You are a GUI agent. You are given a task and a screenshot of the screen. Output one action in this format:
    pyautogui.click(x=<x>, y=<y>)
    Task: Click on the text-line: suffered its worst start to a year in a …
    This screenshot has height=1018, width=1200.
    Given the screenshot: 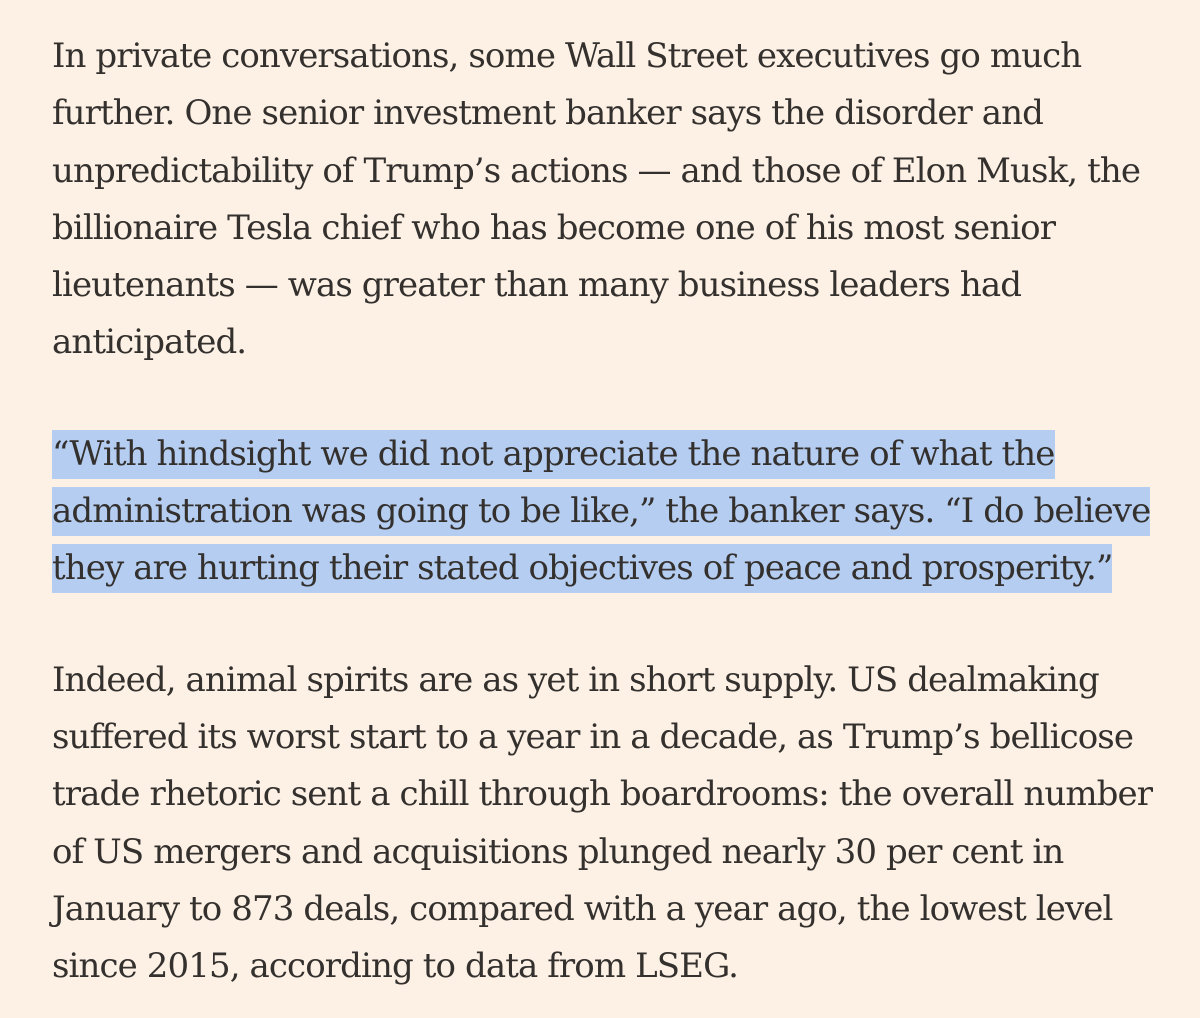 What is the action you would take?
    pyautogui.click(x=593, y=736)
    